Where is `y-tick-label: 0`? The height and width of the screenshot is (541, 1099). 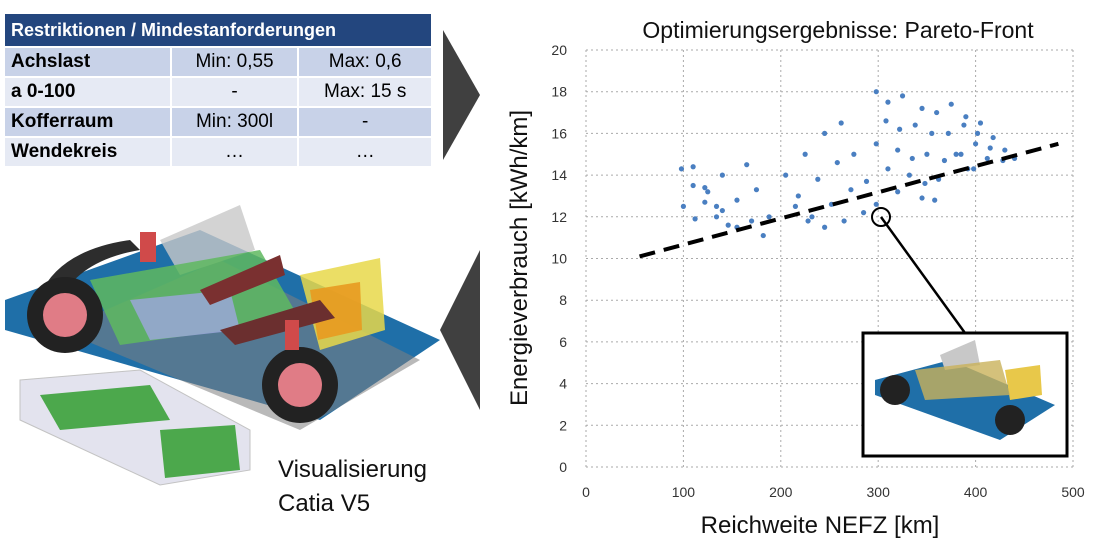 y-tick-label: 0 is located at coordinates (563, 467).